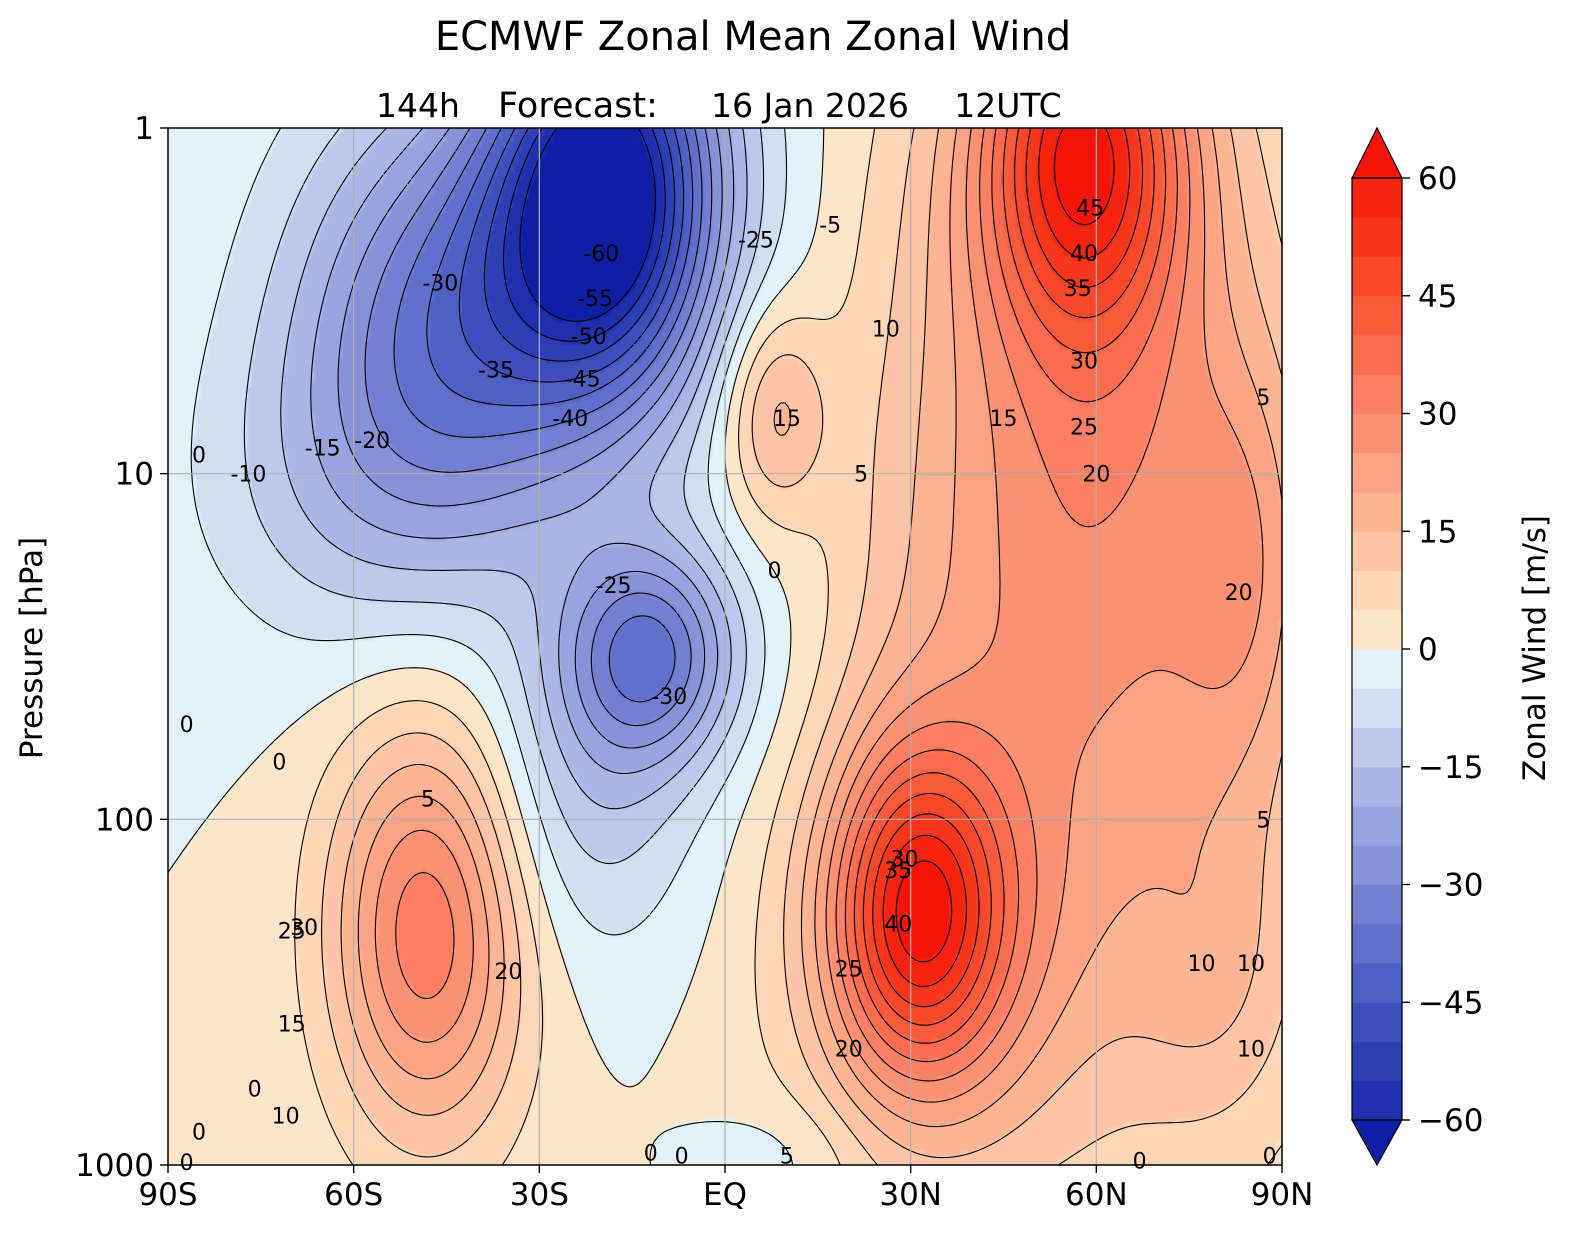 The image size is (1572, 1235). I want to click on subtitle-label: Forecast:, so click(578, 106).